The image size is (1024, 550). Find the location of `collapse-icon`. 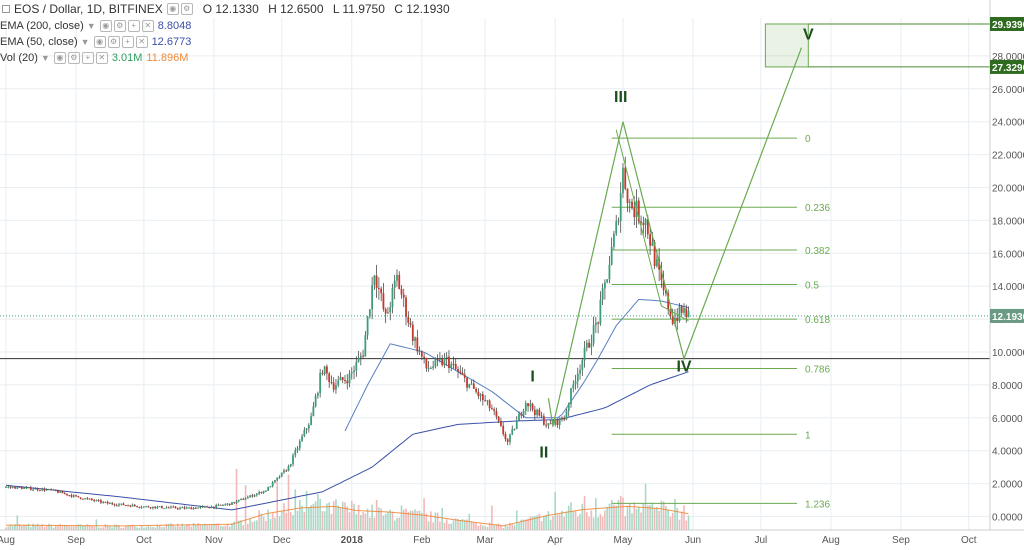

collapse-icon is located at coordinates (6, 9).